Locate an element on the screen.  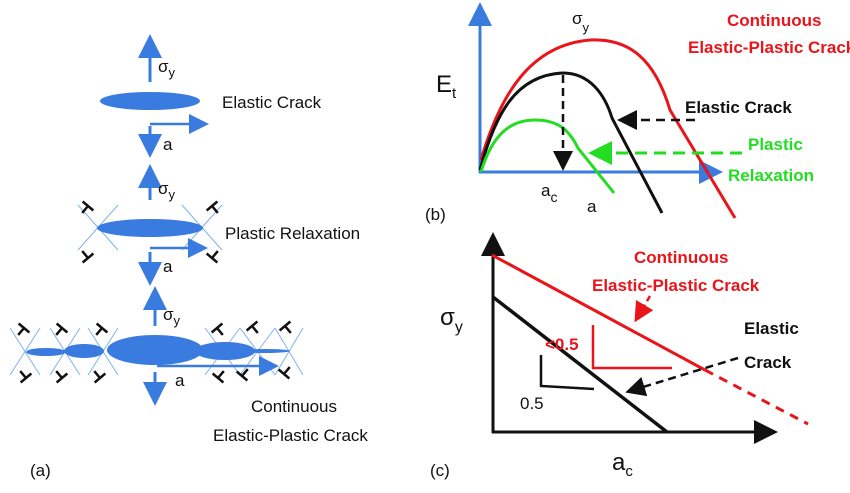
plastic-label-line1: Plastic is located at coordinates (775, 144).